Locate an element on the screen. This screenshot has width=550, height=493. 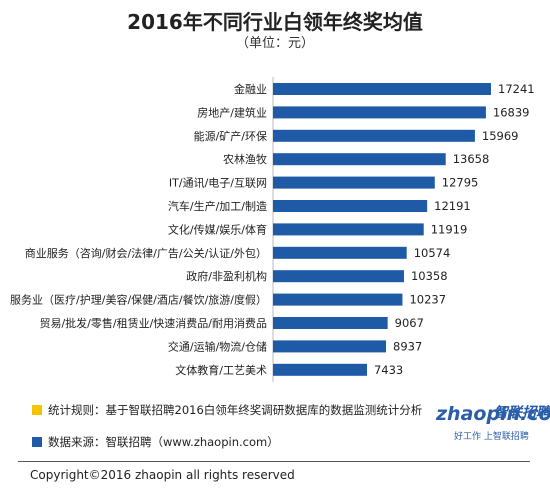
chart-title: 2016年不同行业白领年终奖均值 is located at coordinates (275, 22).